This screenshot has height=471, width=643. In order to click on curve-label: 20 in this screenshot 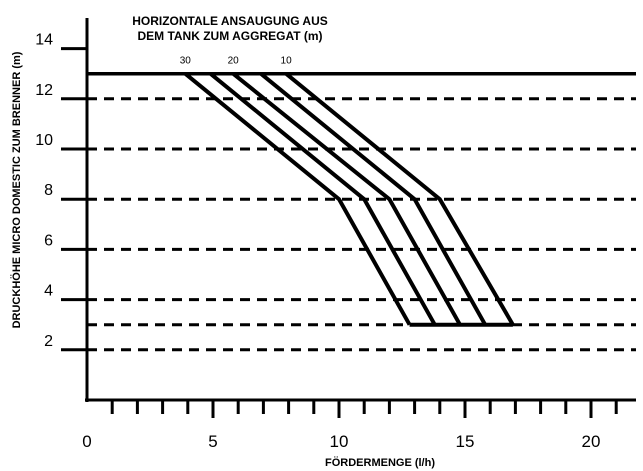, I will do `click(234, 61)`.